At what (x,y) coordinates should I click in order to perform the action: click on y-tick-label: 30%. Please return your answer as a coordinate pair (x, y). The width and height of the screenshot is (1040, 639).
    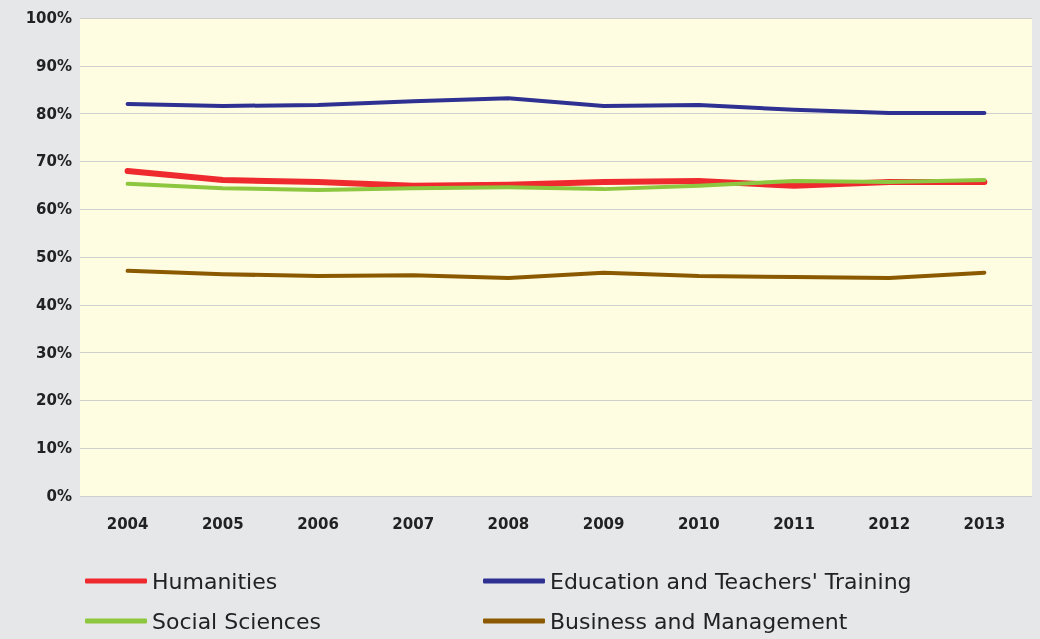
    Looking at the image, I should click on (54, 352).